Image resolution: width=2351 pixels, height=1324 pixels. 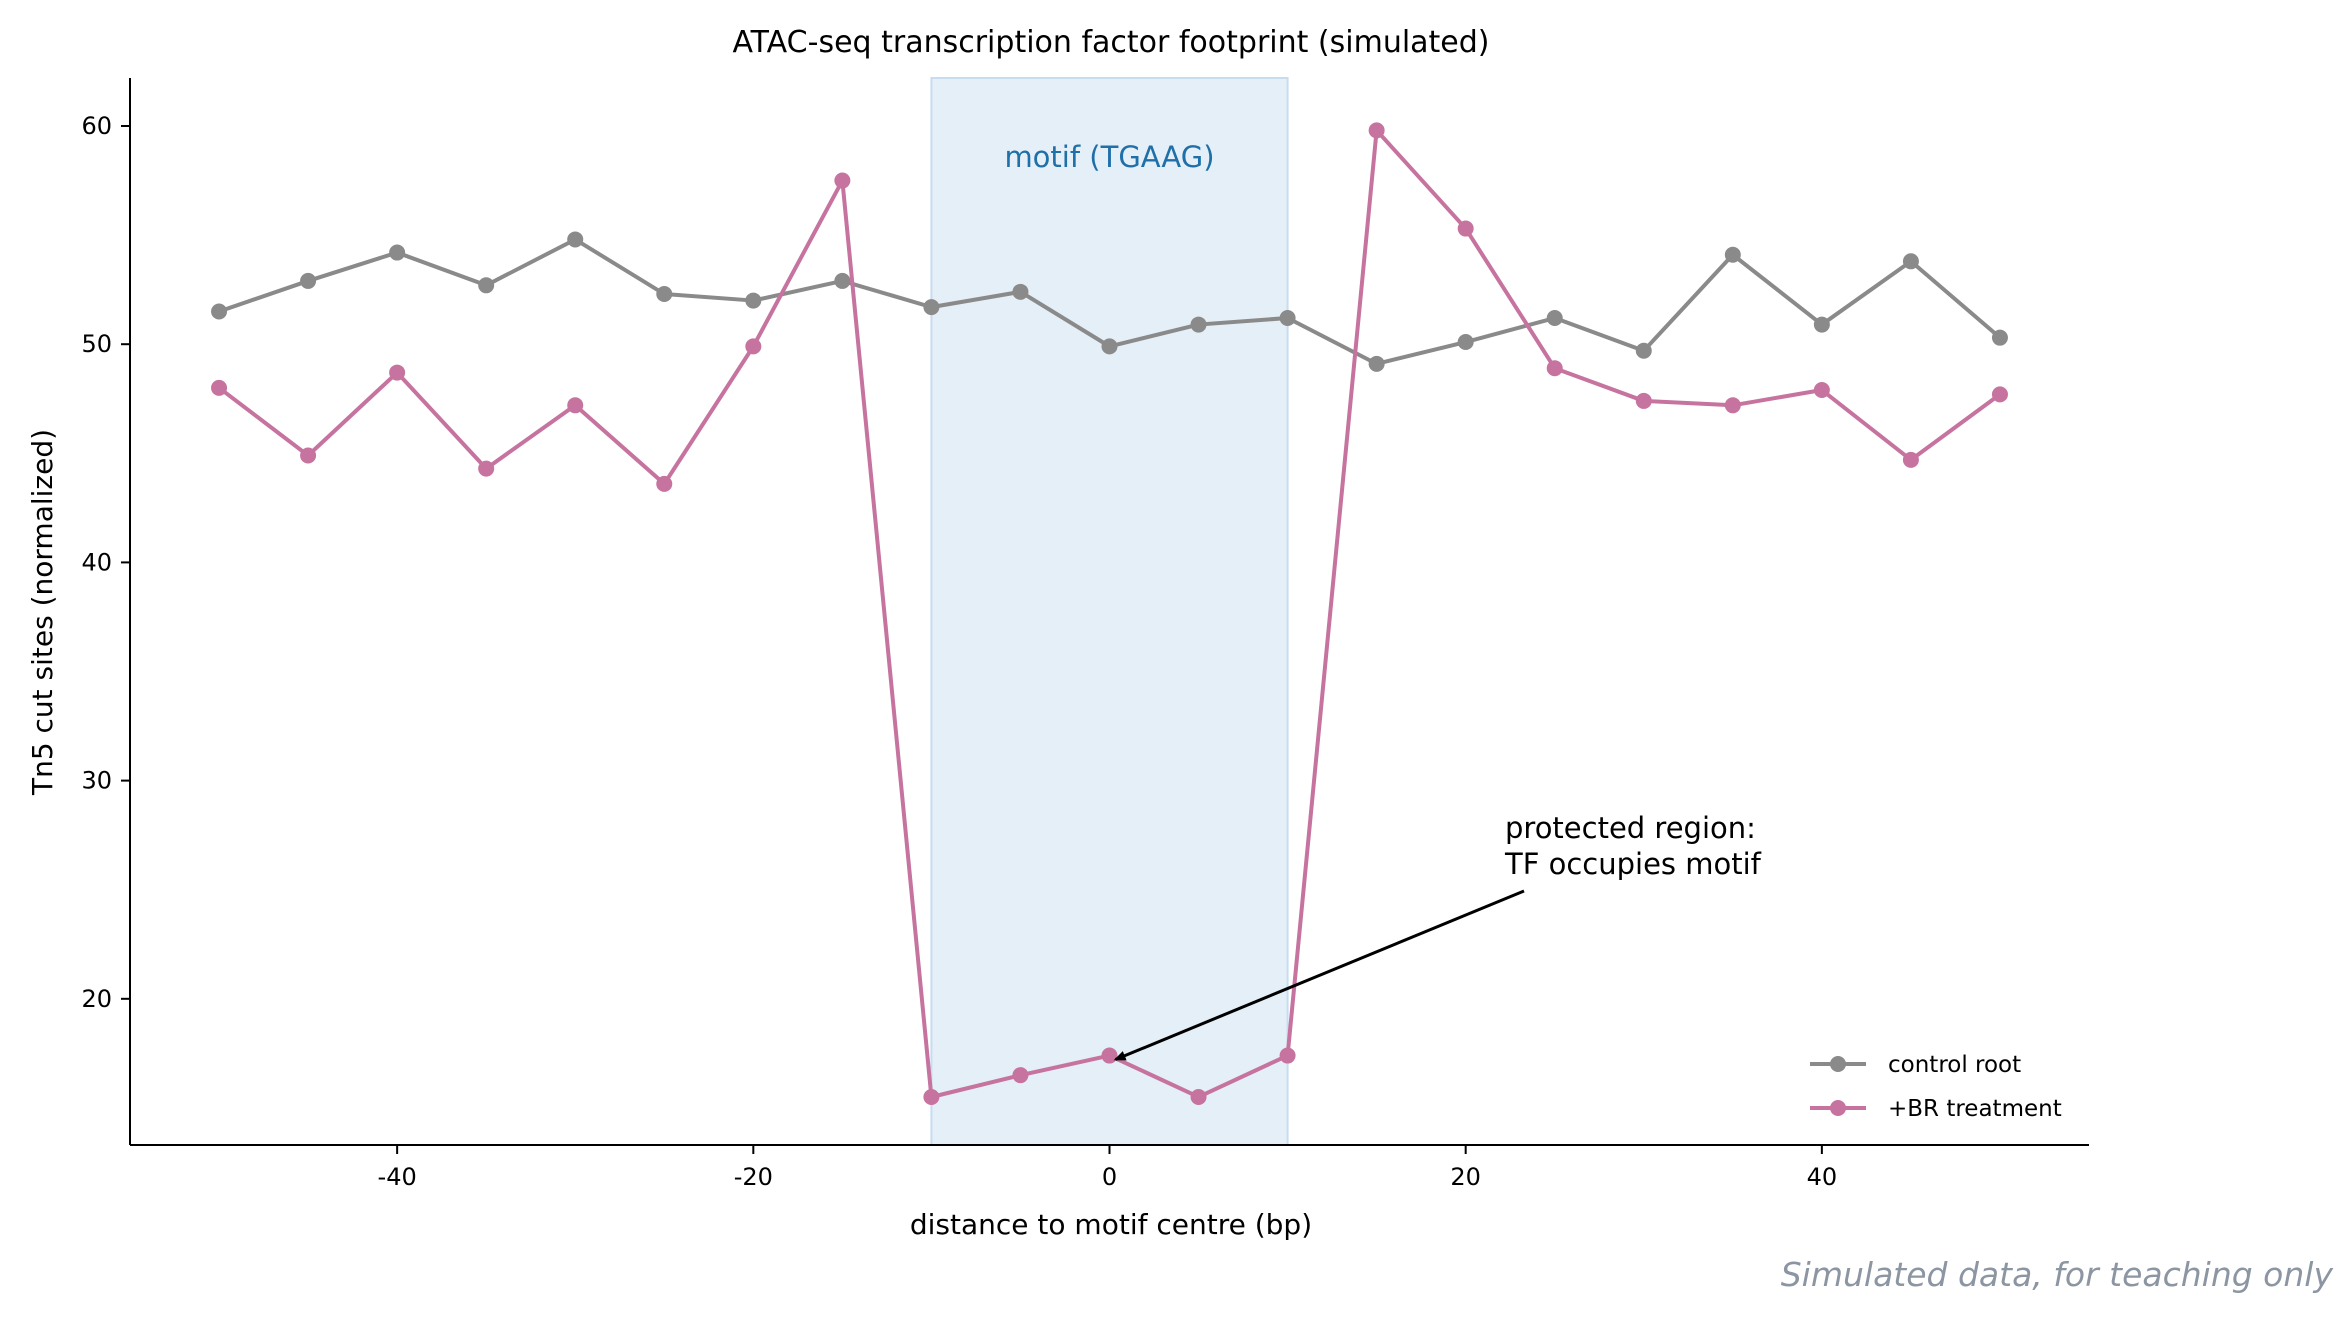 What do you see at coordinates (42, 612) in the screenshot?
I see `y-axis-label: Tn5 cut sites (normalized)` at bounding box center [42, 612].